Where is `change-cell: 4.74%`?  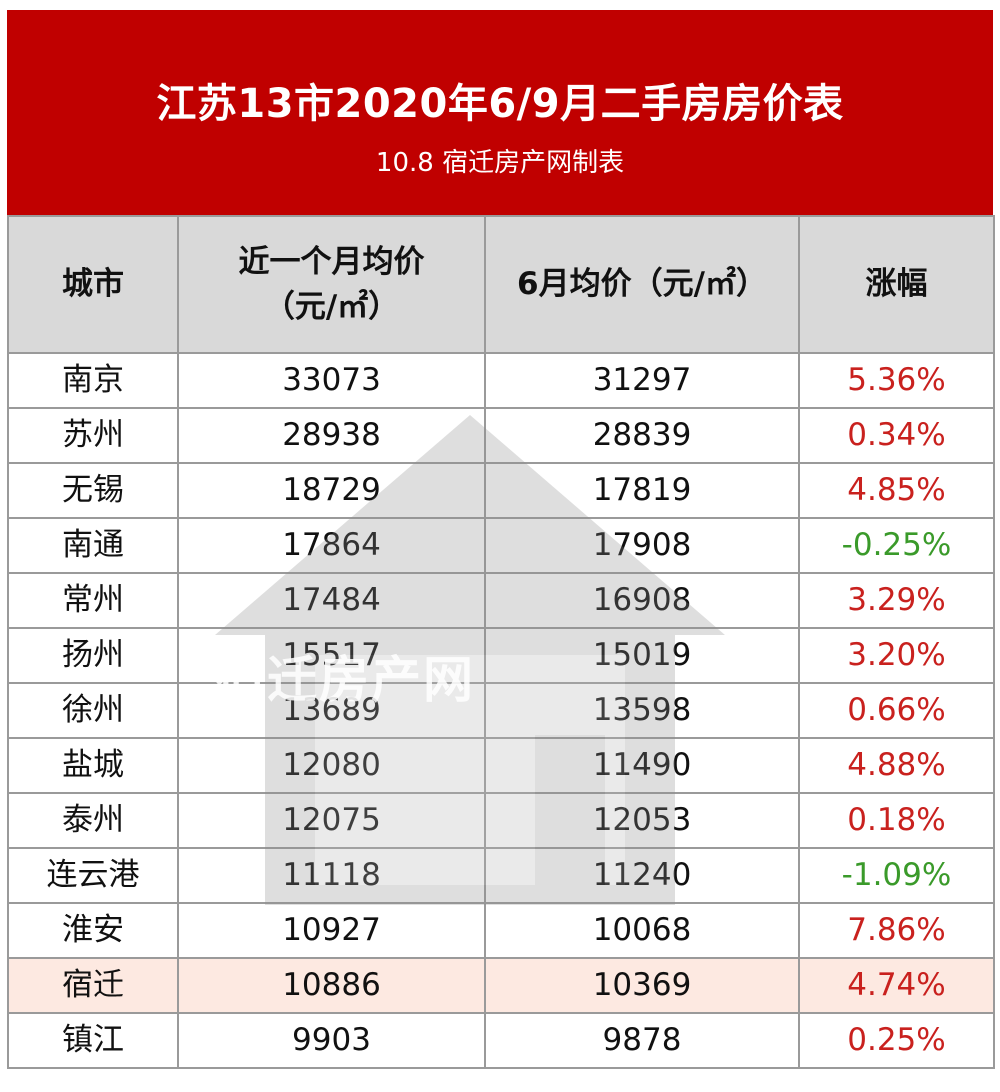
change-cell: 4.74% is located at coordinates (896, 985).